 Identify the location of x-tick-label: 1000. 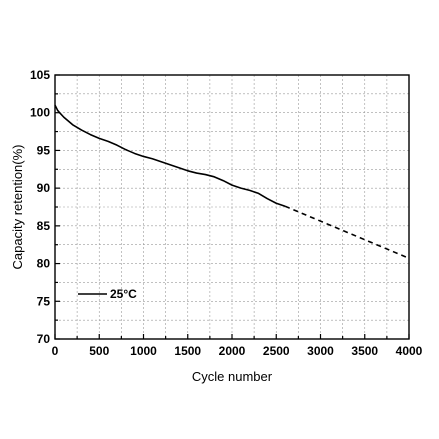
(143, 351).